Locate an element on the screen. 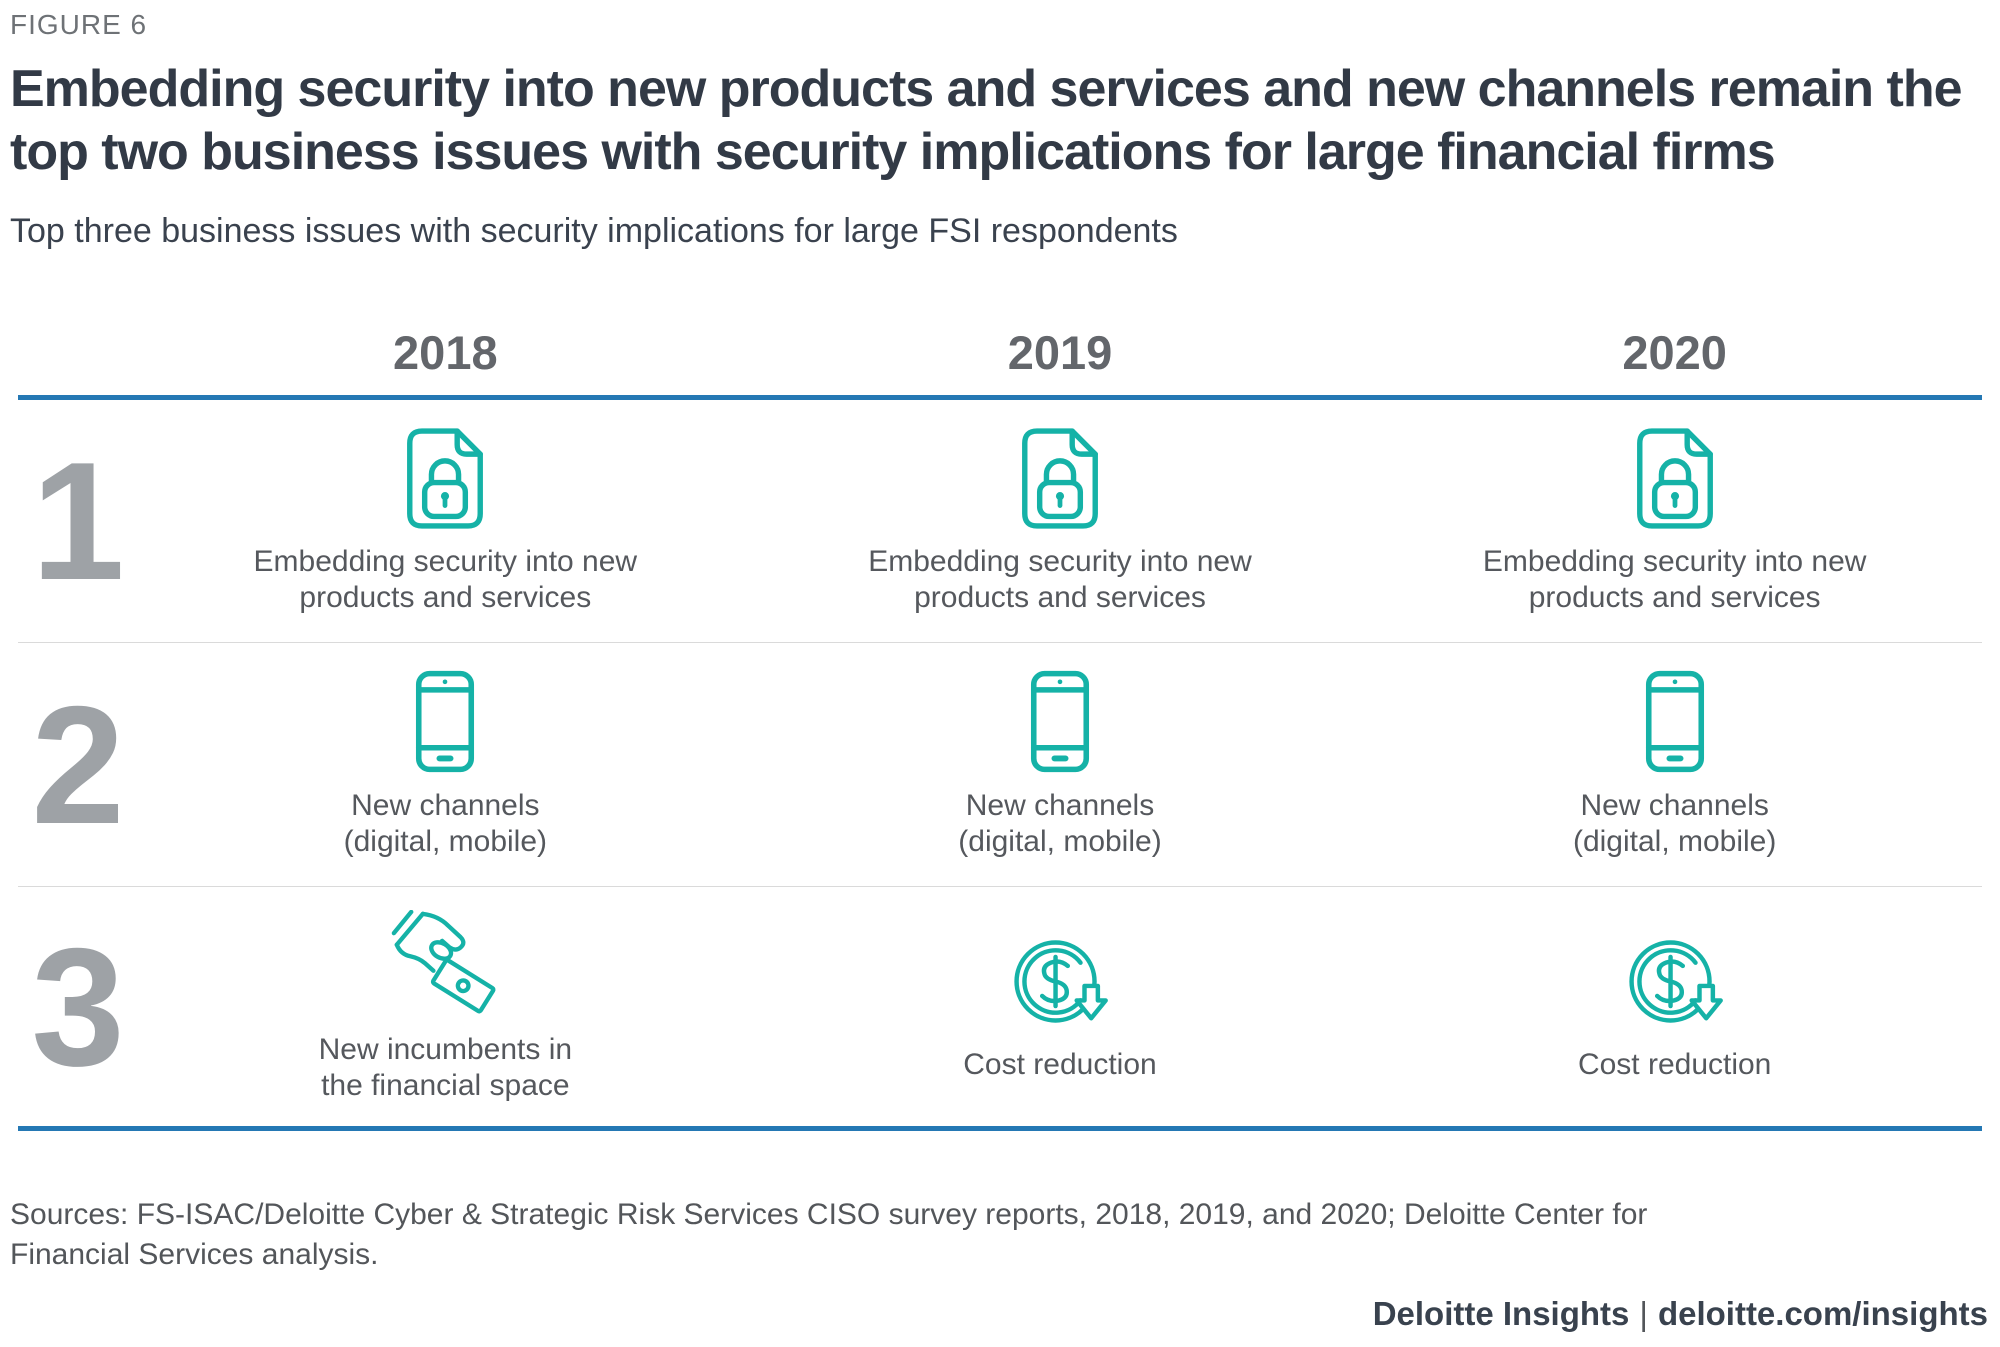  header-spacer is located at coordinates (78, 353).